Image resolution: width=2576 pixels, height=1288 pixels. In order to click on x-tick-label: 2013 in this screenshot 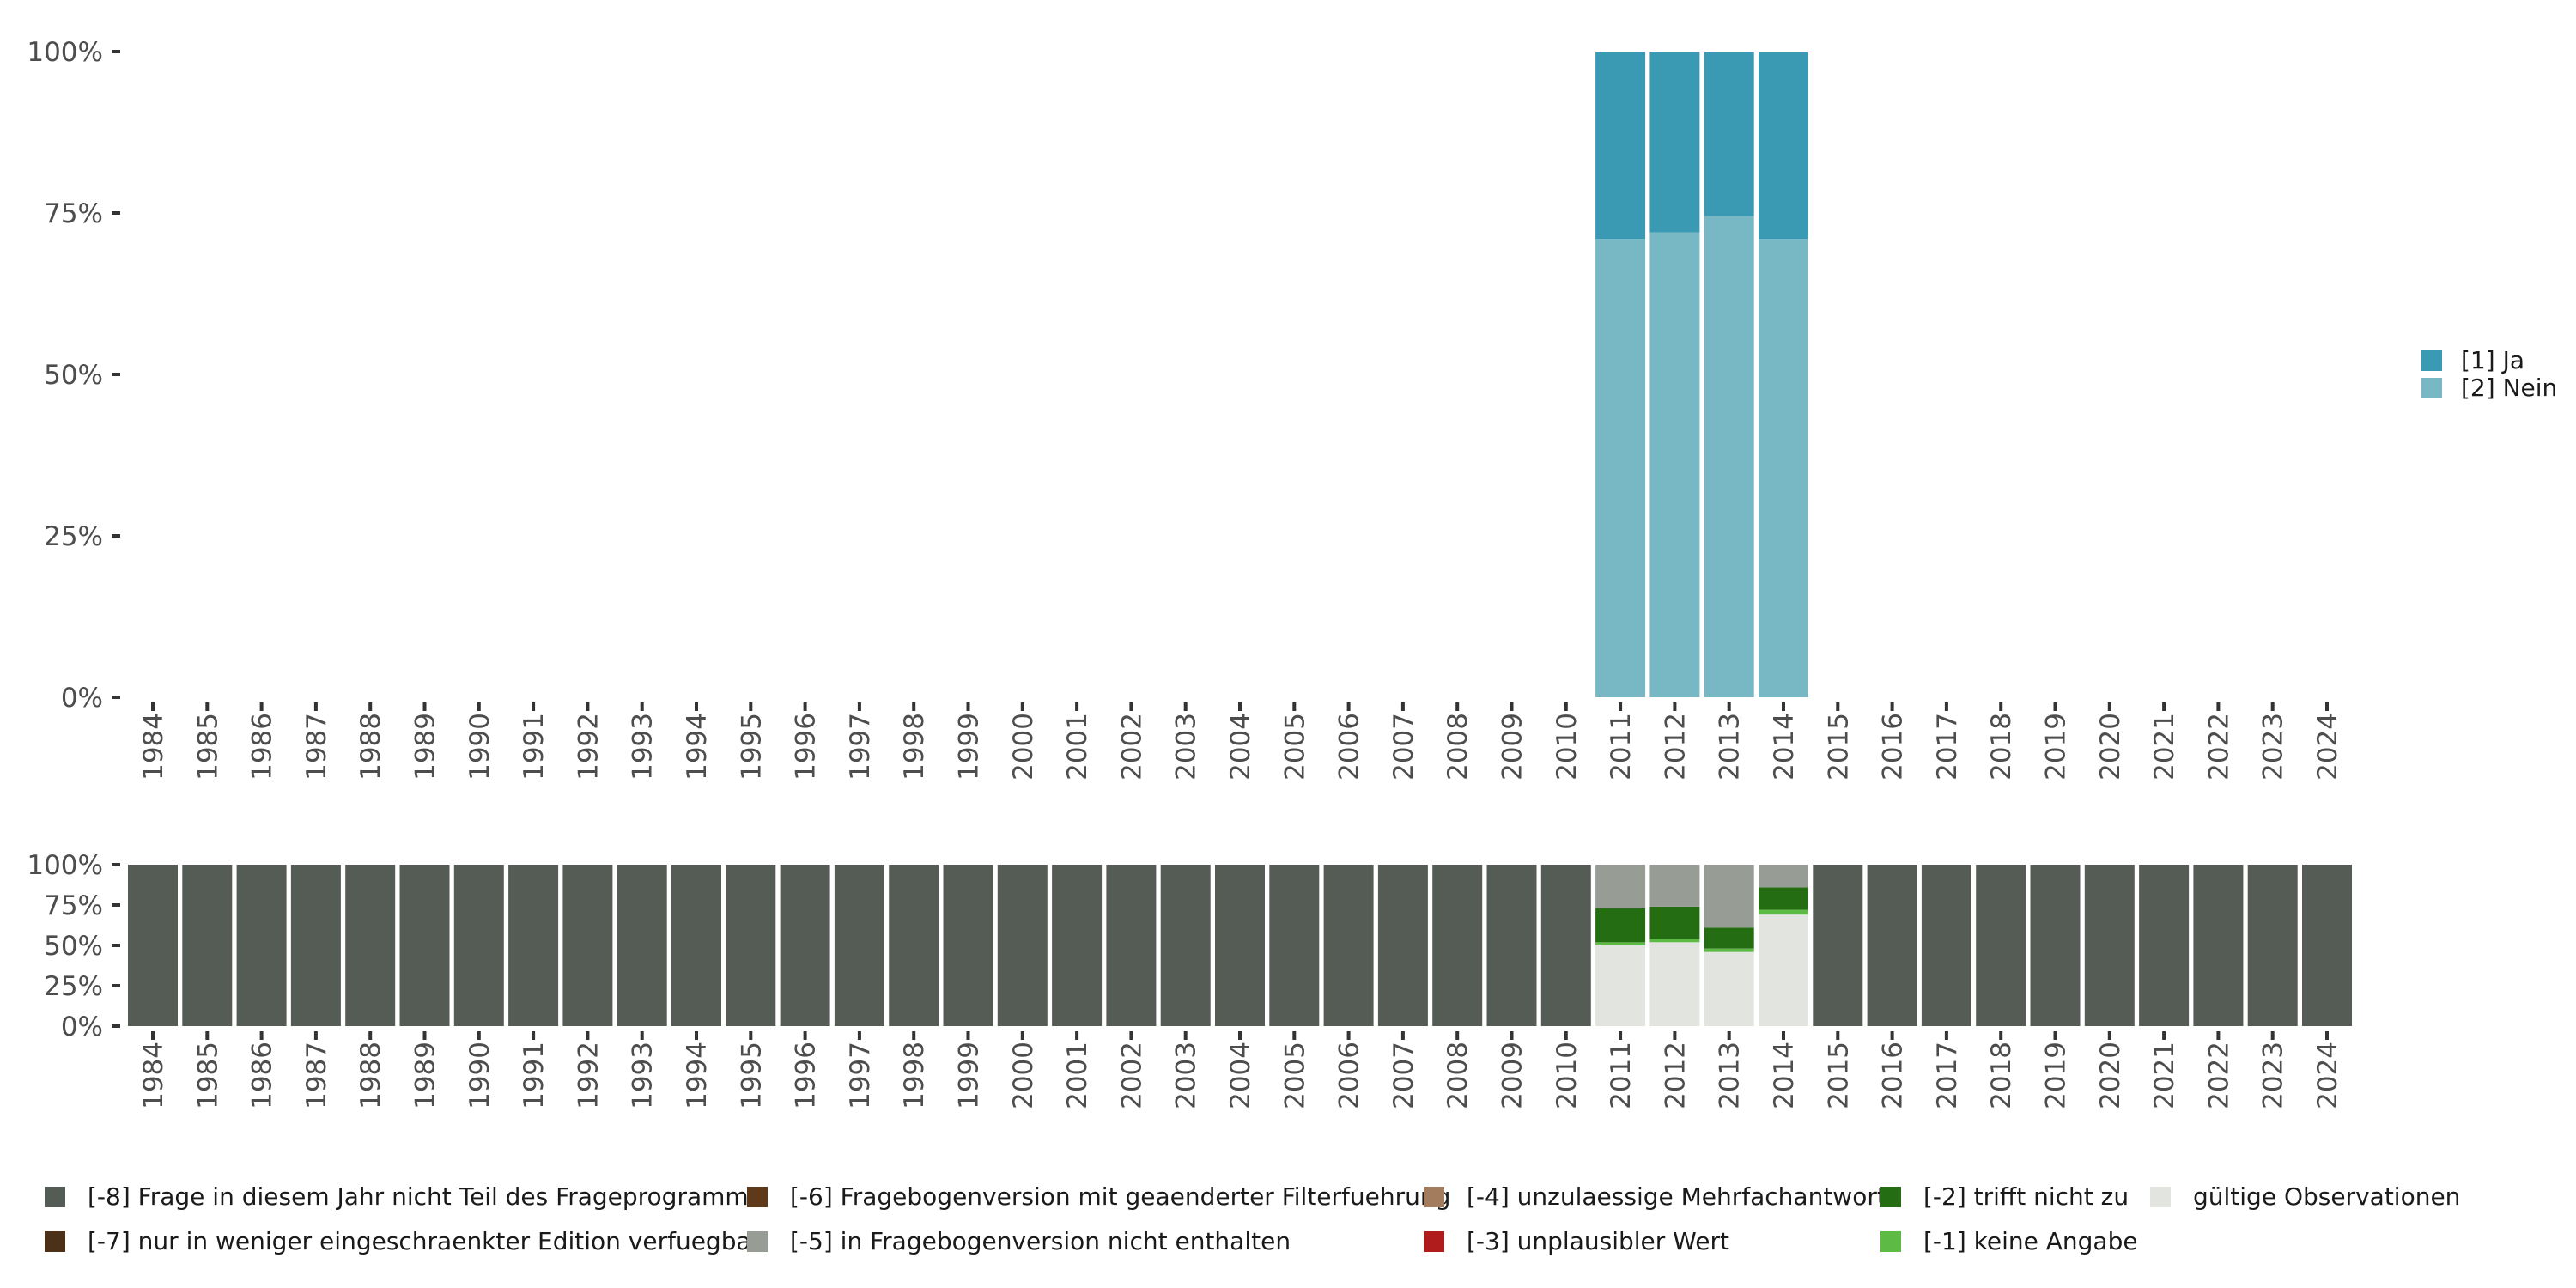, I will do `click(1730, 747)`.